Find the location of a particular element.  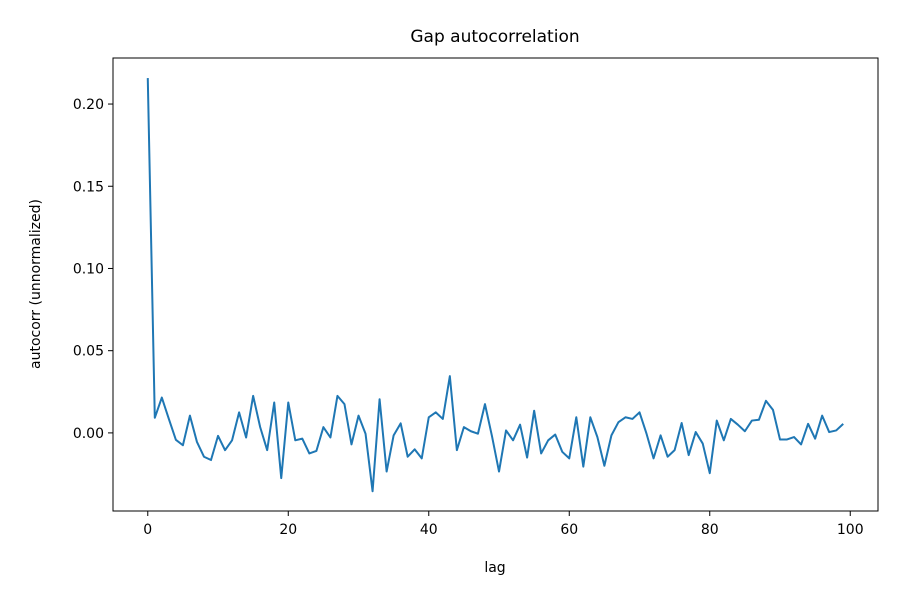

x-axis-label: lag is located at coordinates (494, 568).